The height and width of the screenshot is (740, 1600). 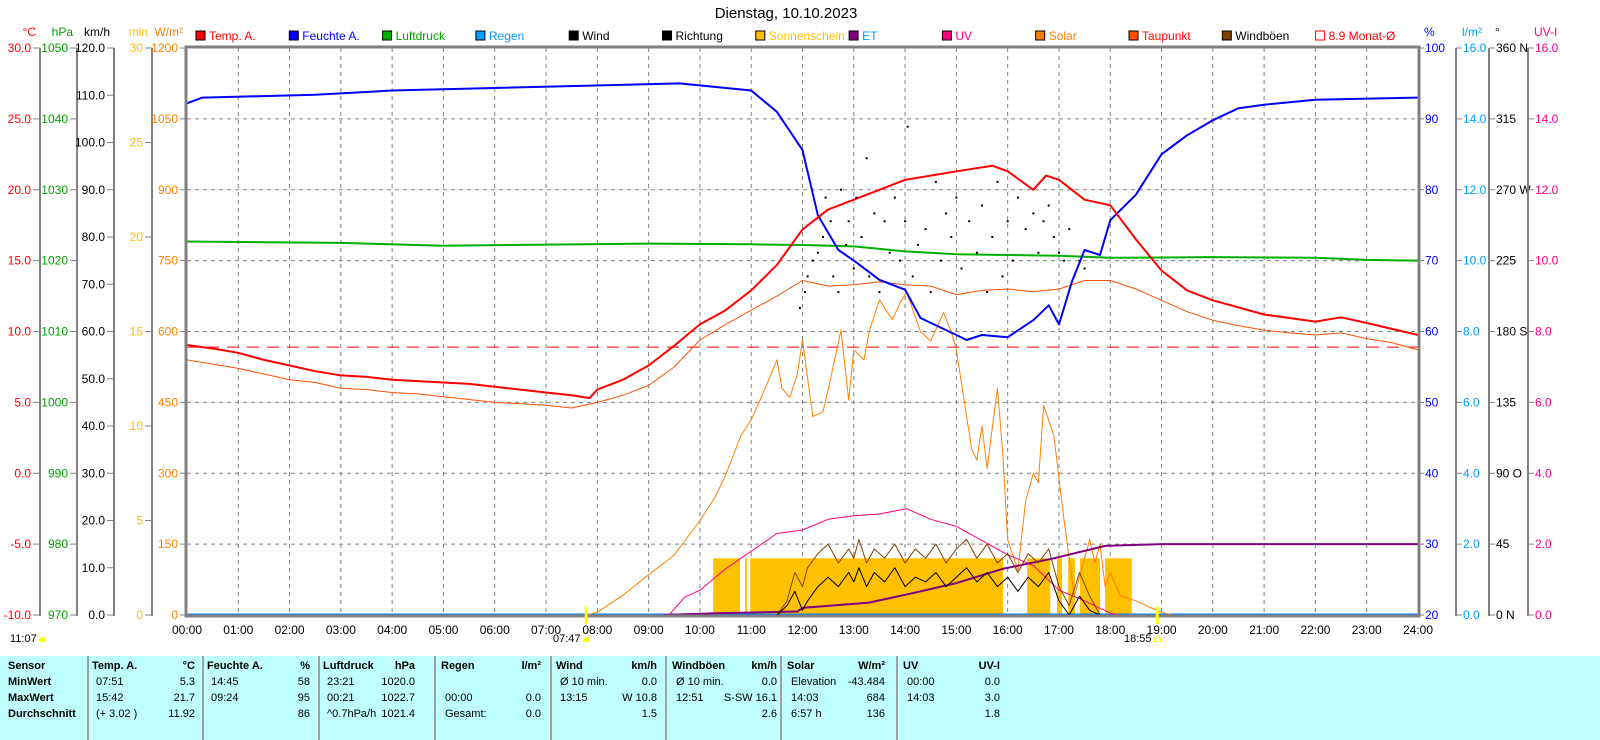 What do you see at coordinates (54, 332) in the screenshot?
I see `axis-tick-label: 1010` at bounding box center [54, 332].